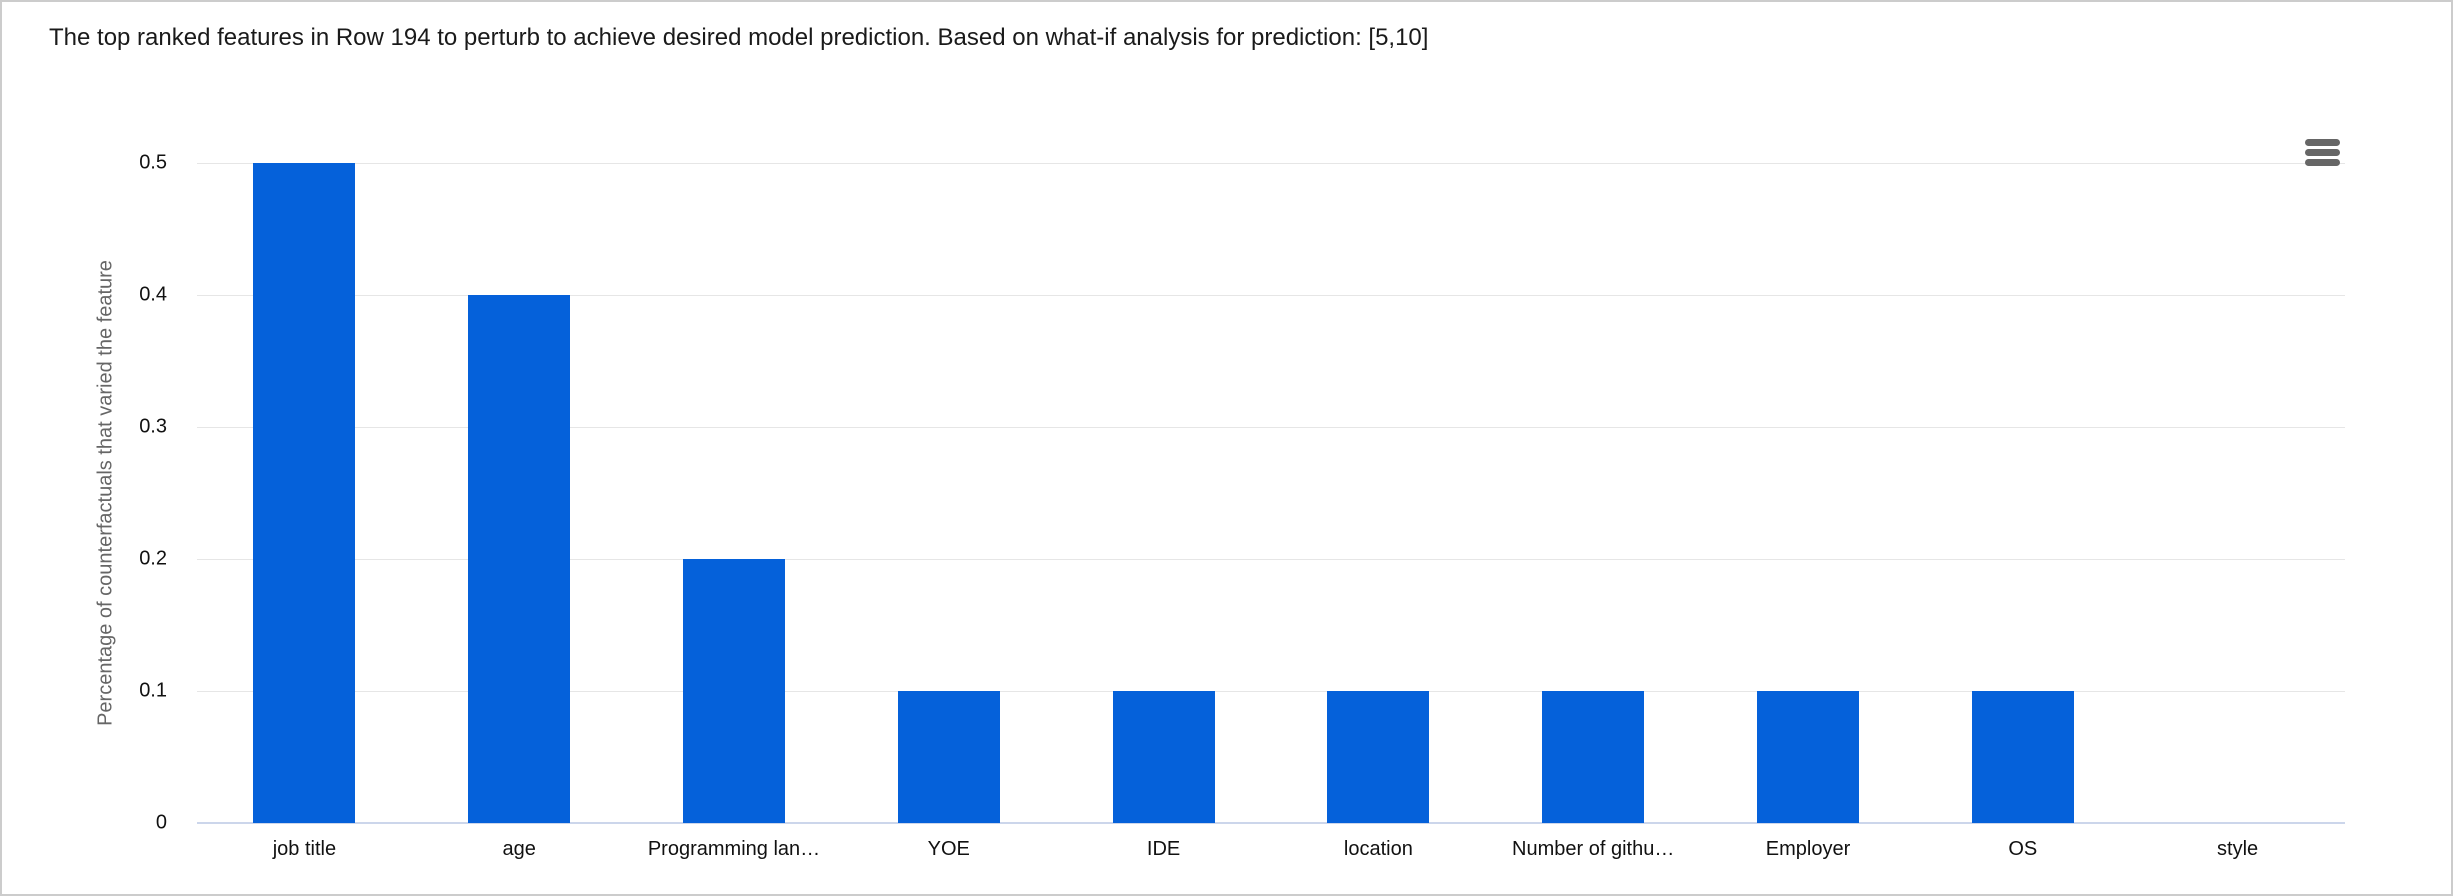  I want to click on bar-os, so click(2022, 757).